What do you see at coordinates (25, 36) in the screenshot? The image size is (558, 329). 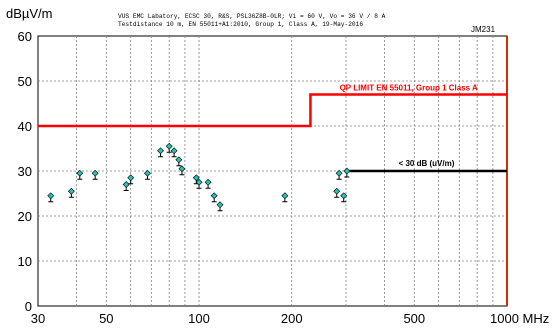 I see `y-tick-label: 60` at bounding box center [25, 36].